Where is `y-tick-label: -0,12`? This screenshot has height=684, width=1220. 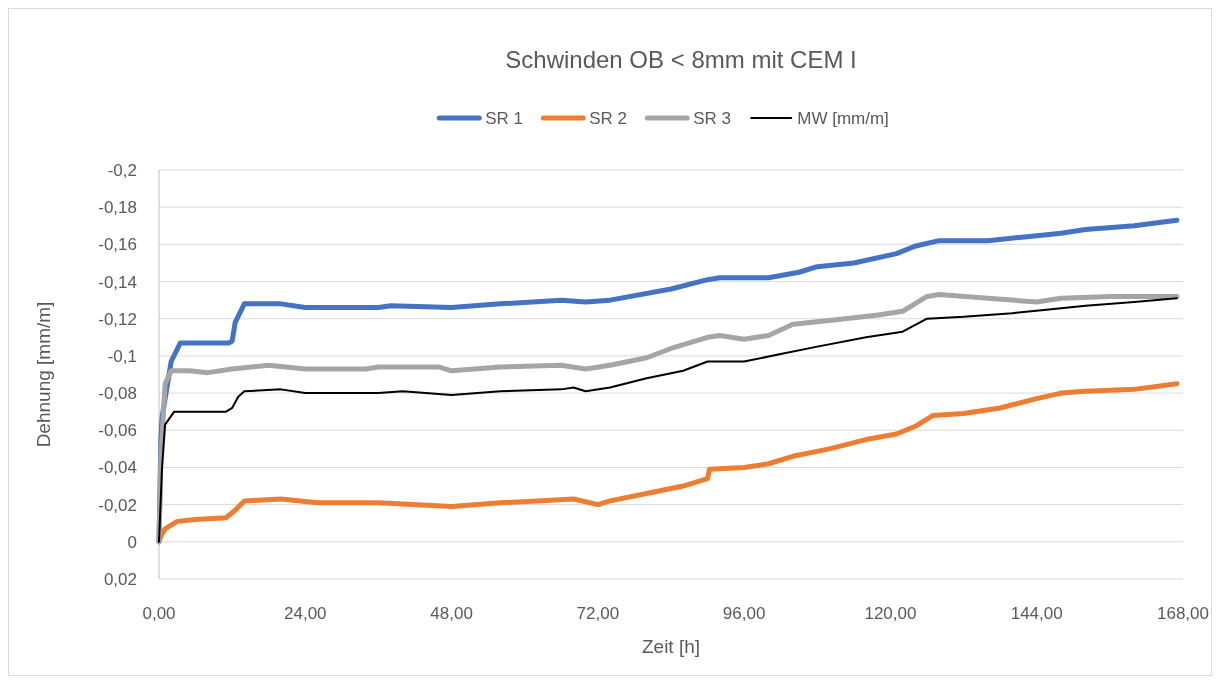 y-tick-label: -0,12 is located at coordinates (117, 319).